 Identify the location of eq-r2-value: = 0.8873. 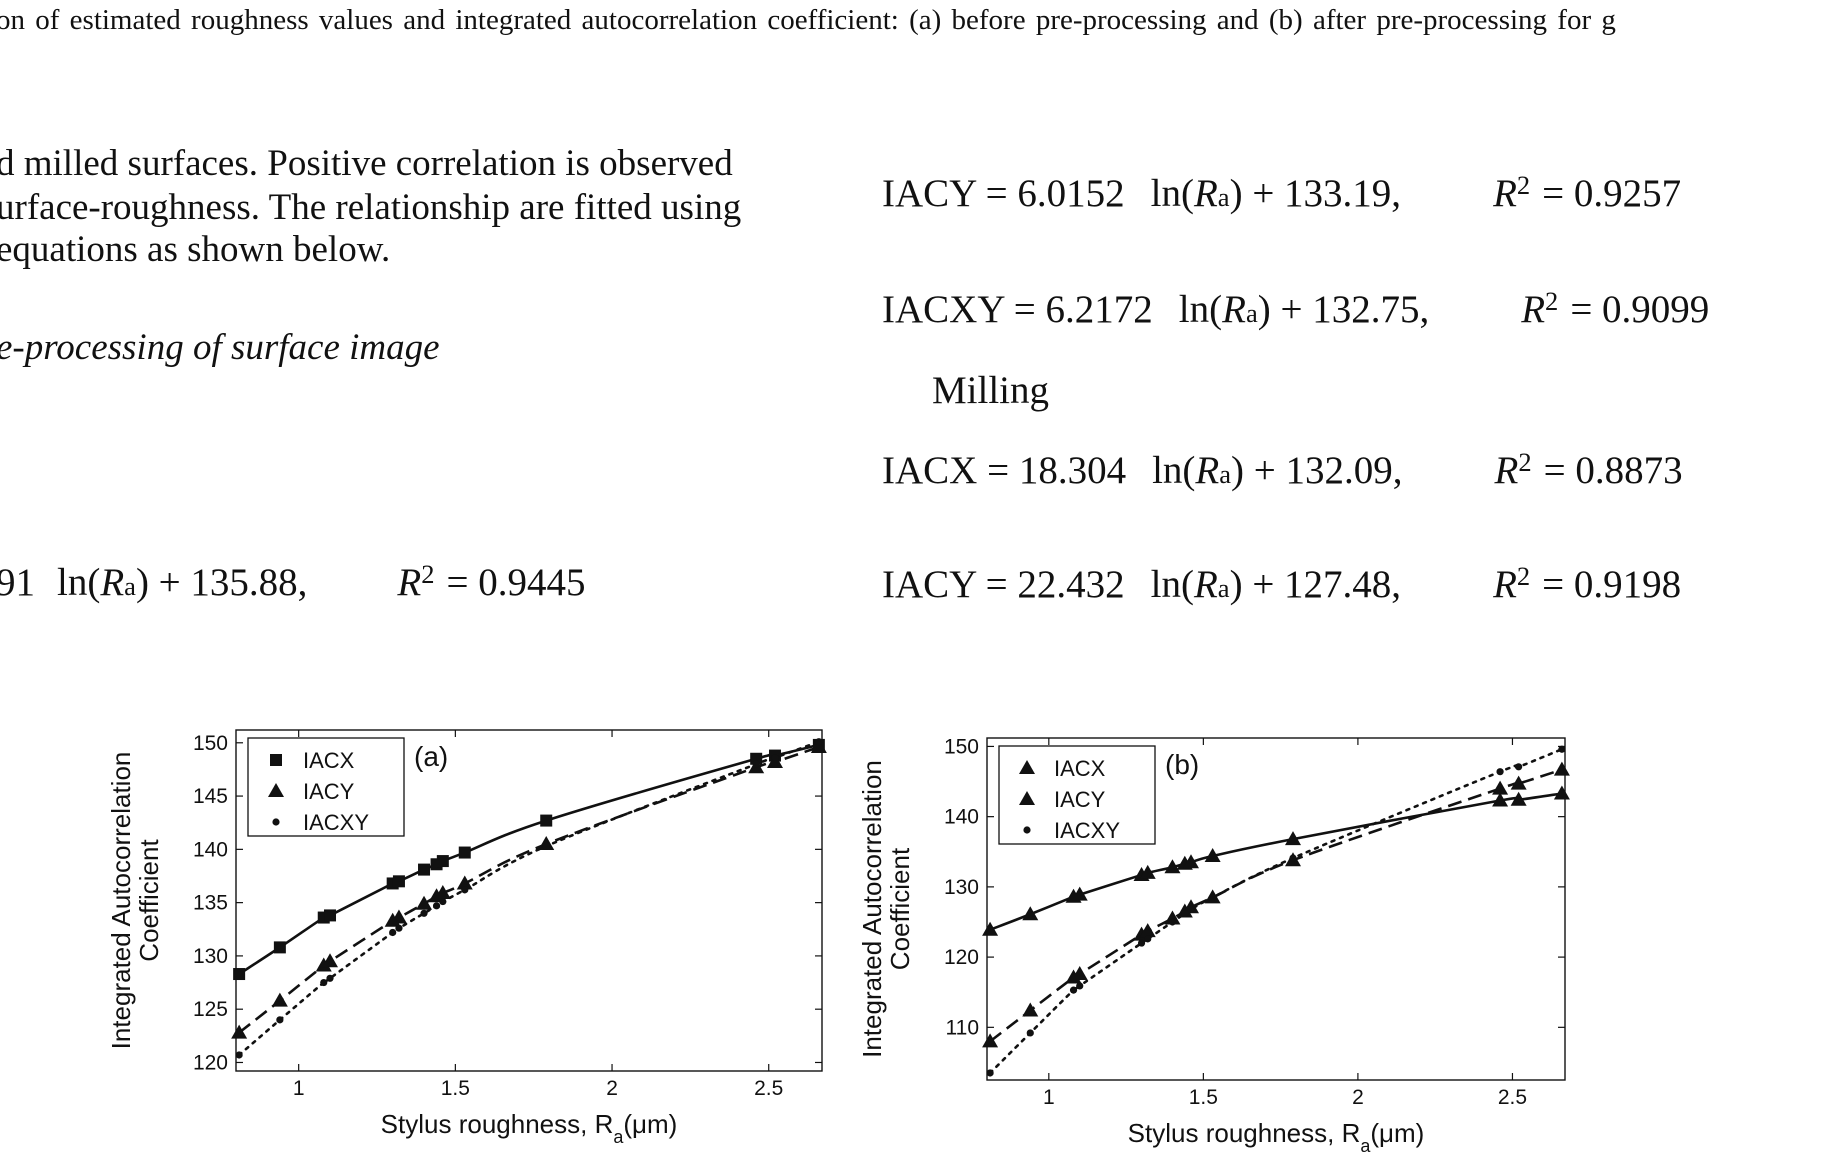
(1613, 470).